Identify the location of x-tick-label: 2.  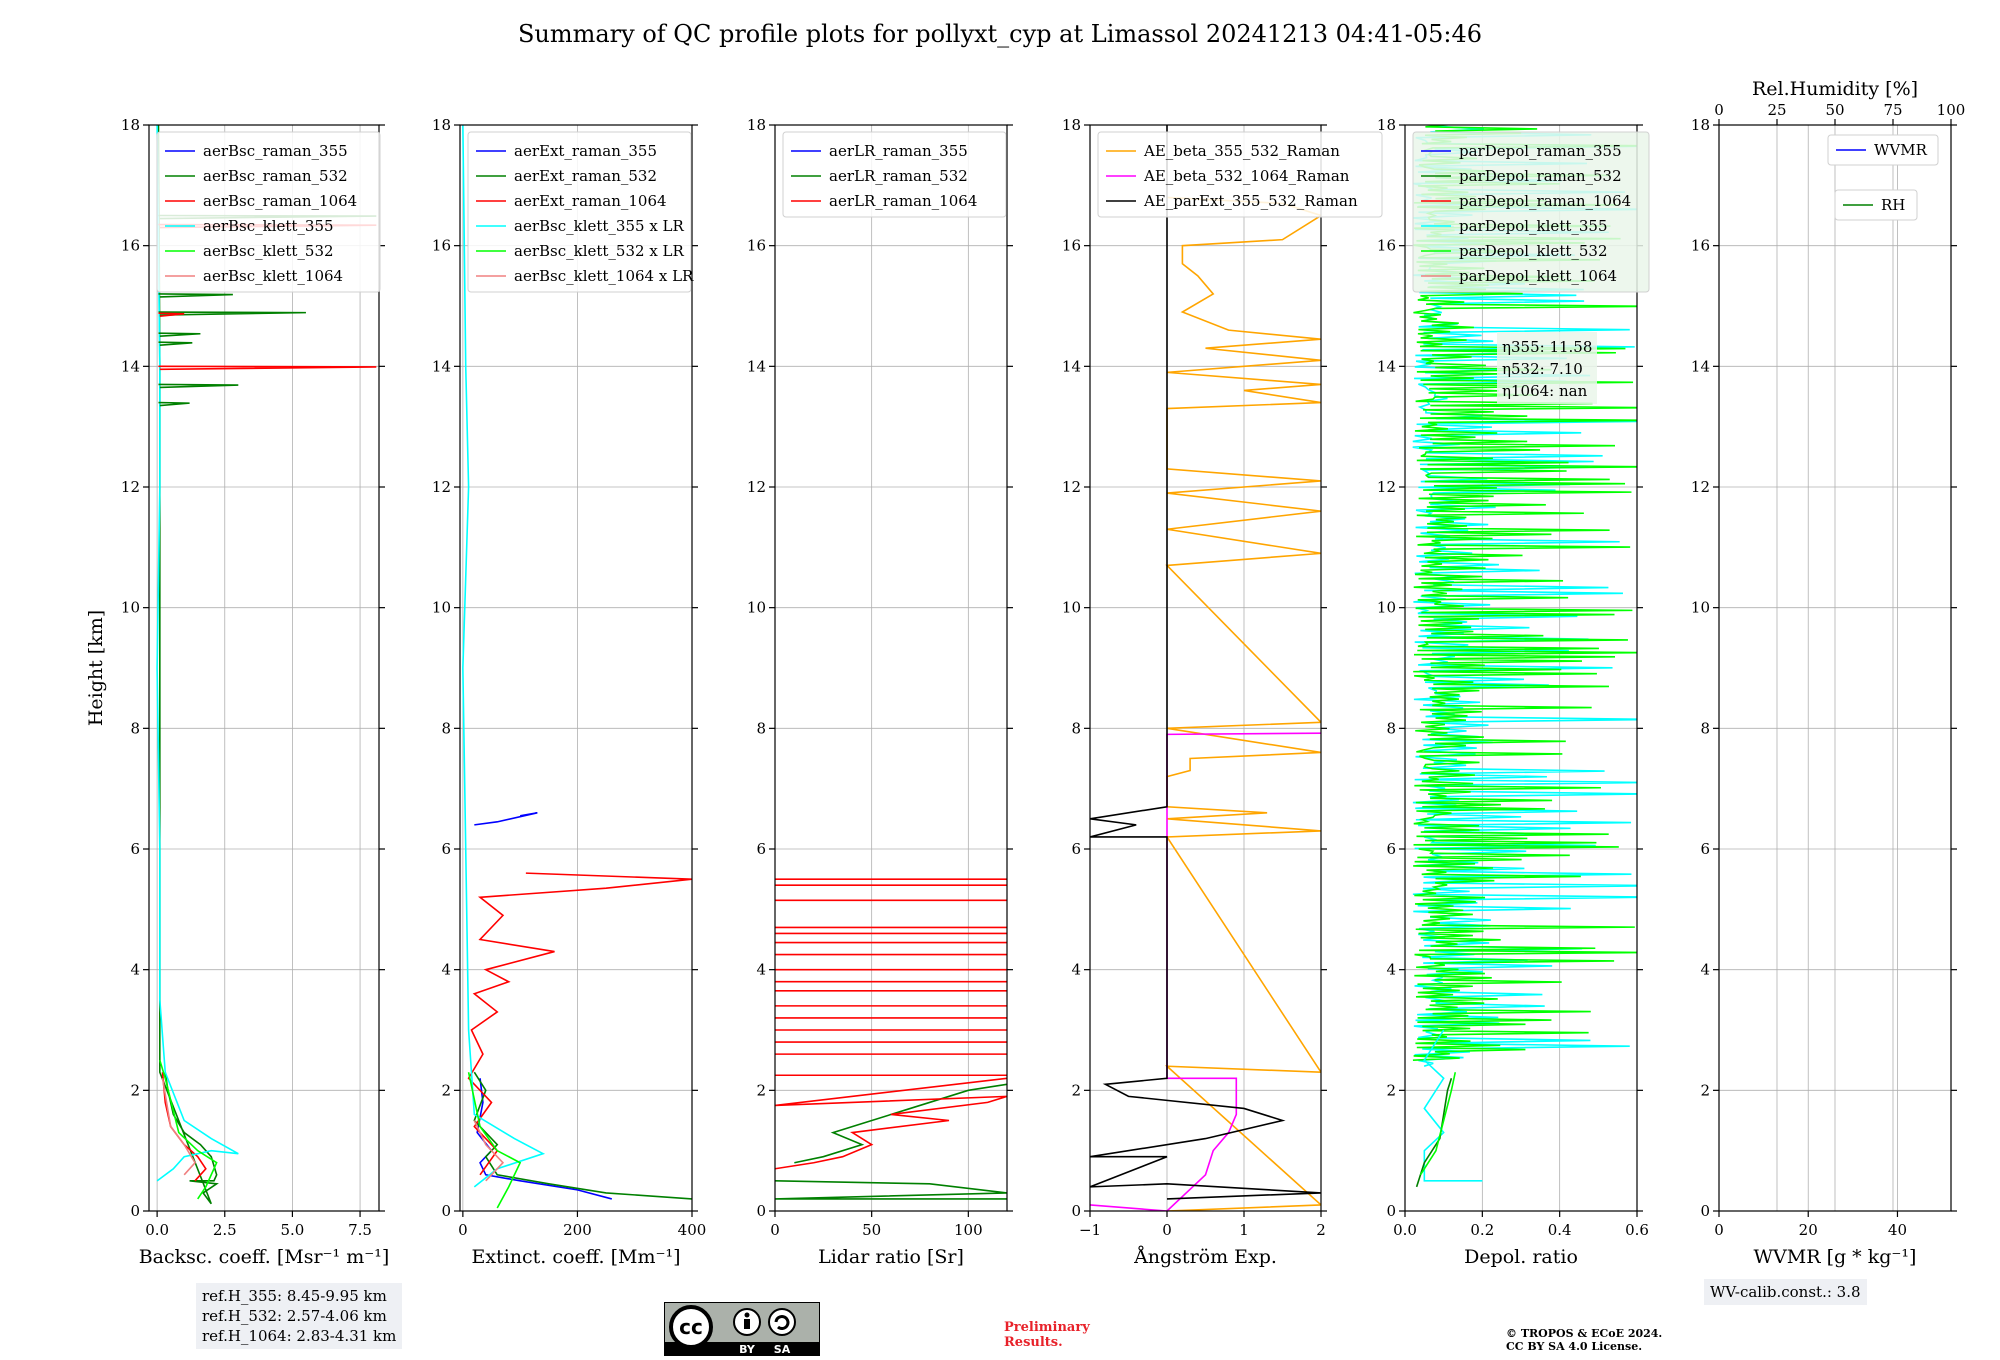
(1321, 1230).